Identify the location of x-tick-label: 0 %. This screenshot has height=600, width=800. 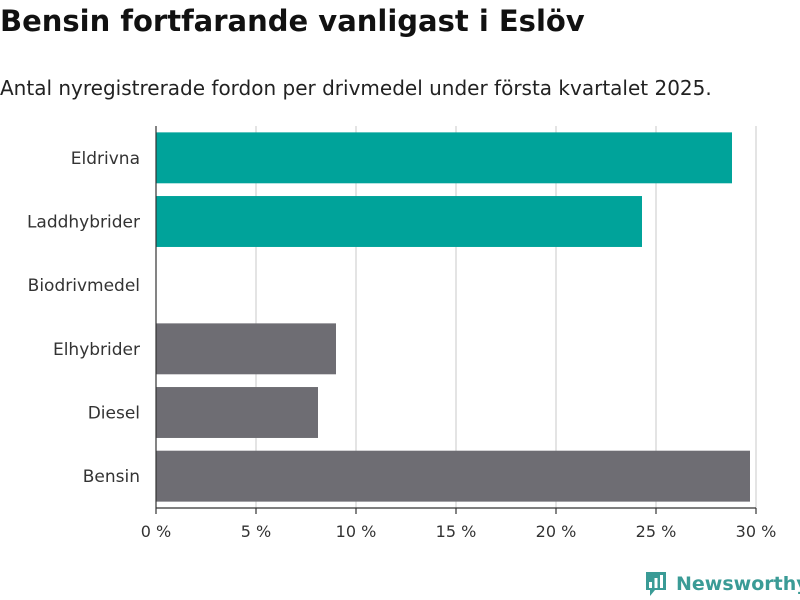
(156, 531).